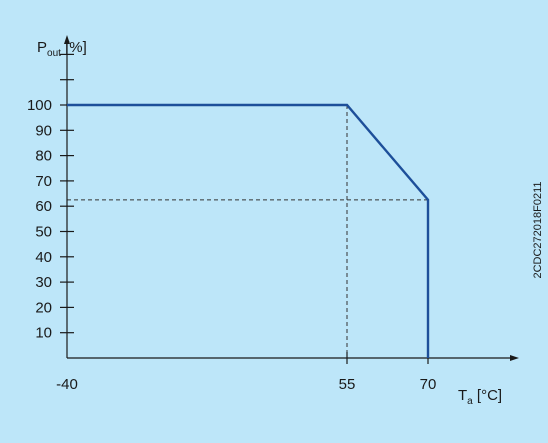 This screenshot has height=443, width=548. What do you see at coordinates (462, 395) in the screenshot?
I see `x-axis-label-main: T` at bounding box center [462, 395].